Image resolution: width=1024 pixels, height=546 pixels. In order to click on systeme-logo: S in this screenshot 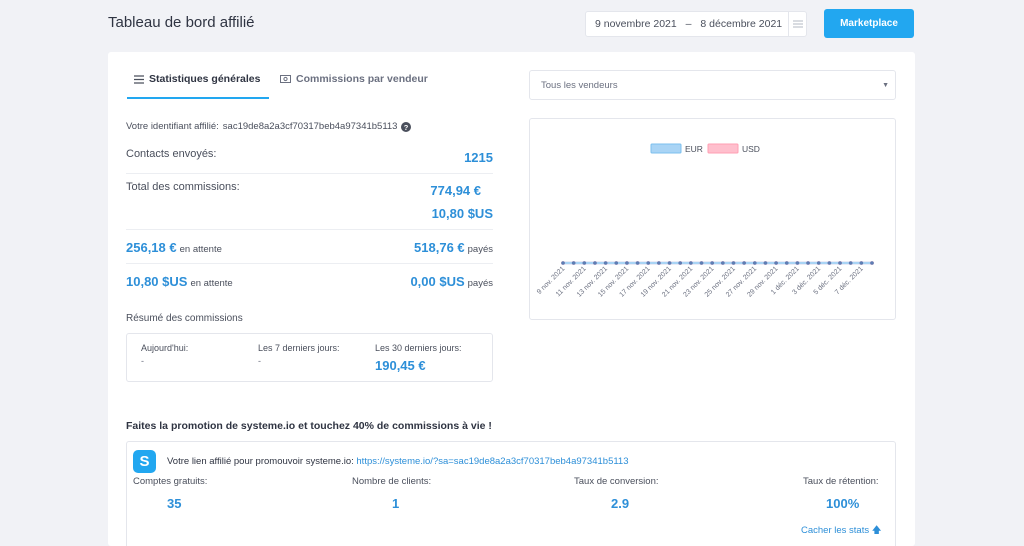, I will do `click(144, 461)`.